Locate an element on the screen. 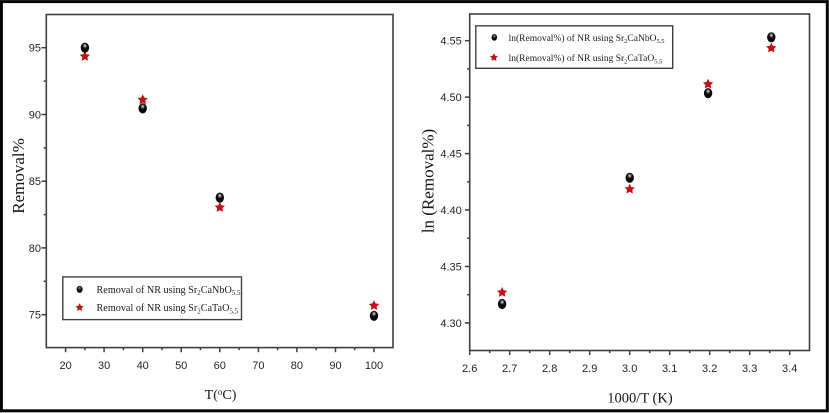 This screenshot has width=829, height=413. svg-text: 70 is located at coordinates (258, 366).